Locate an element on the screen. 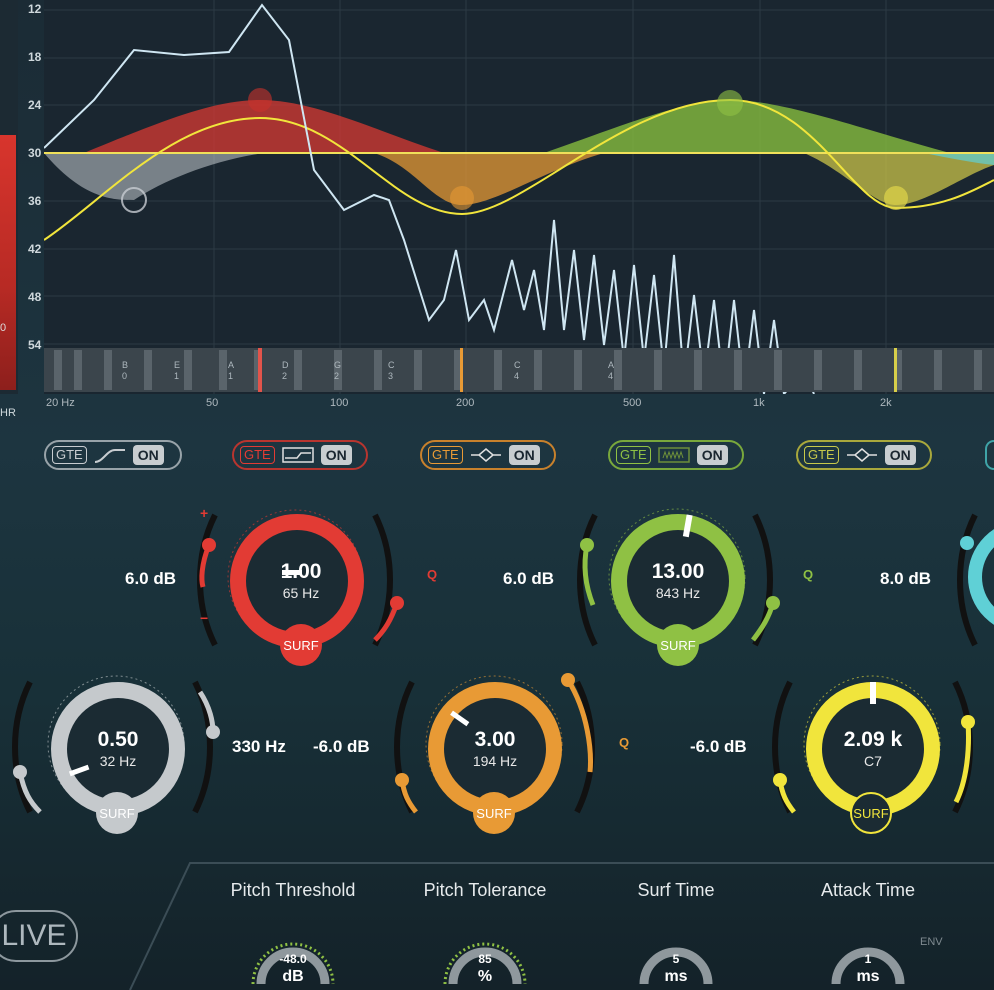  x-label: 500 is located at coordinates (632, 403).